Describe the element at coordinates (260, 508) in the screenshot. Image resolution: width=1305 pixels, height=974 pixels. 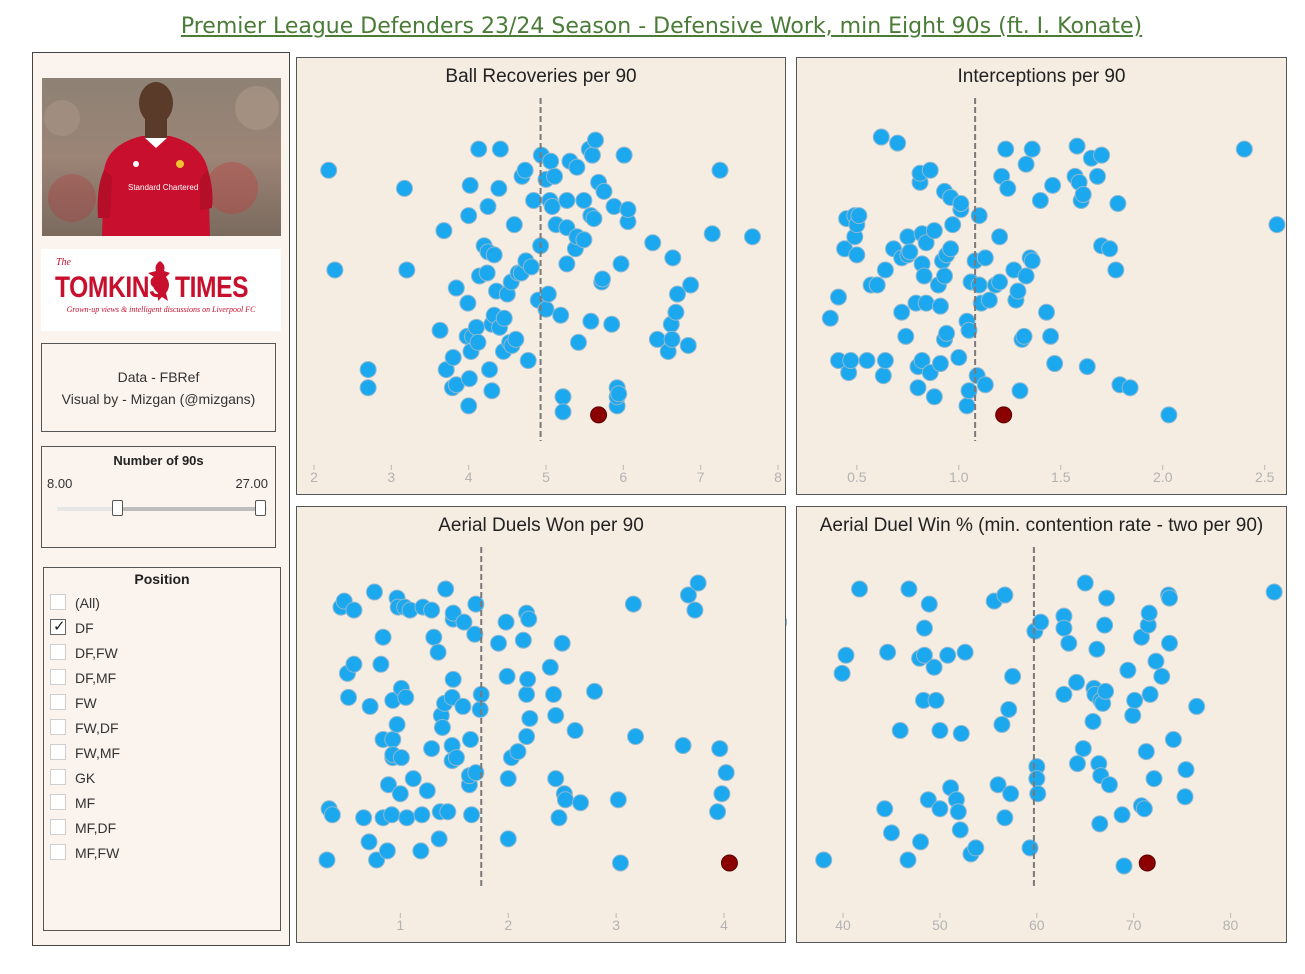
I see `slider-max-handle` at that location.